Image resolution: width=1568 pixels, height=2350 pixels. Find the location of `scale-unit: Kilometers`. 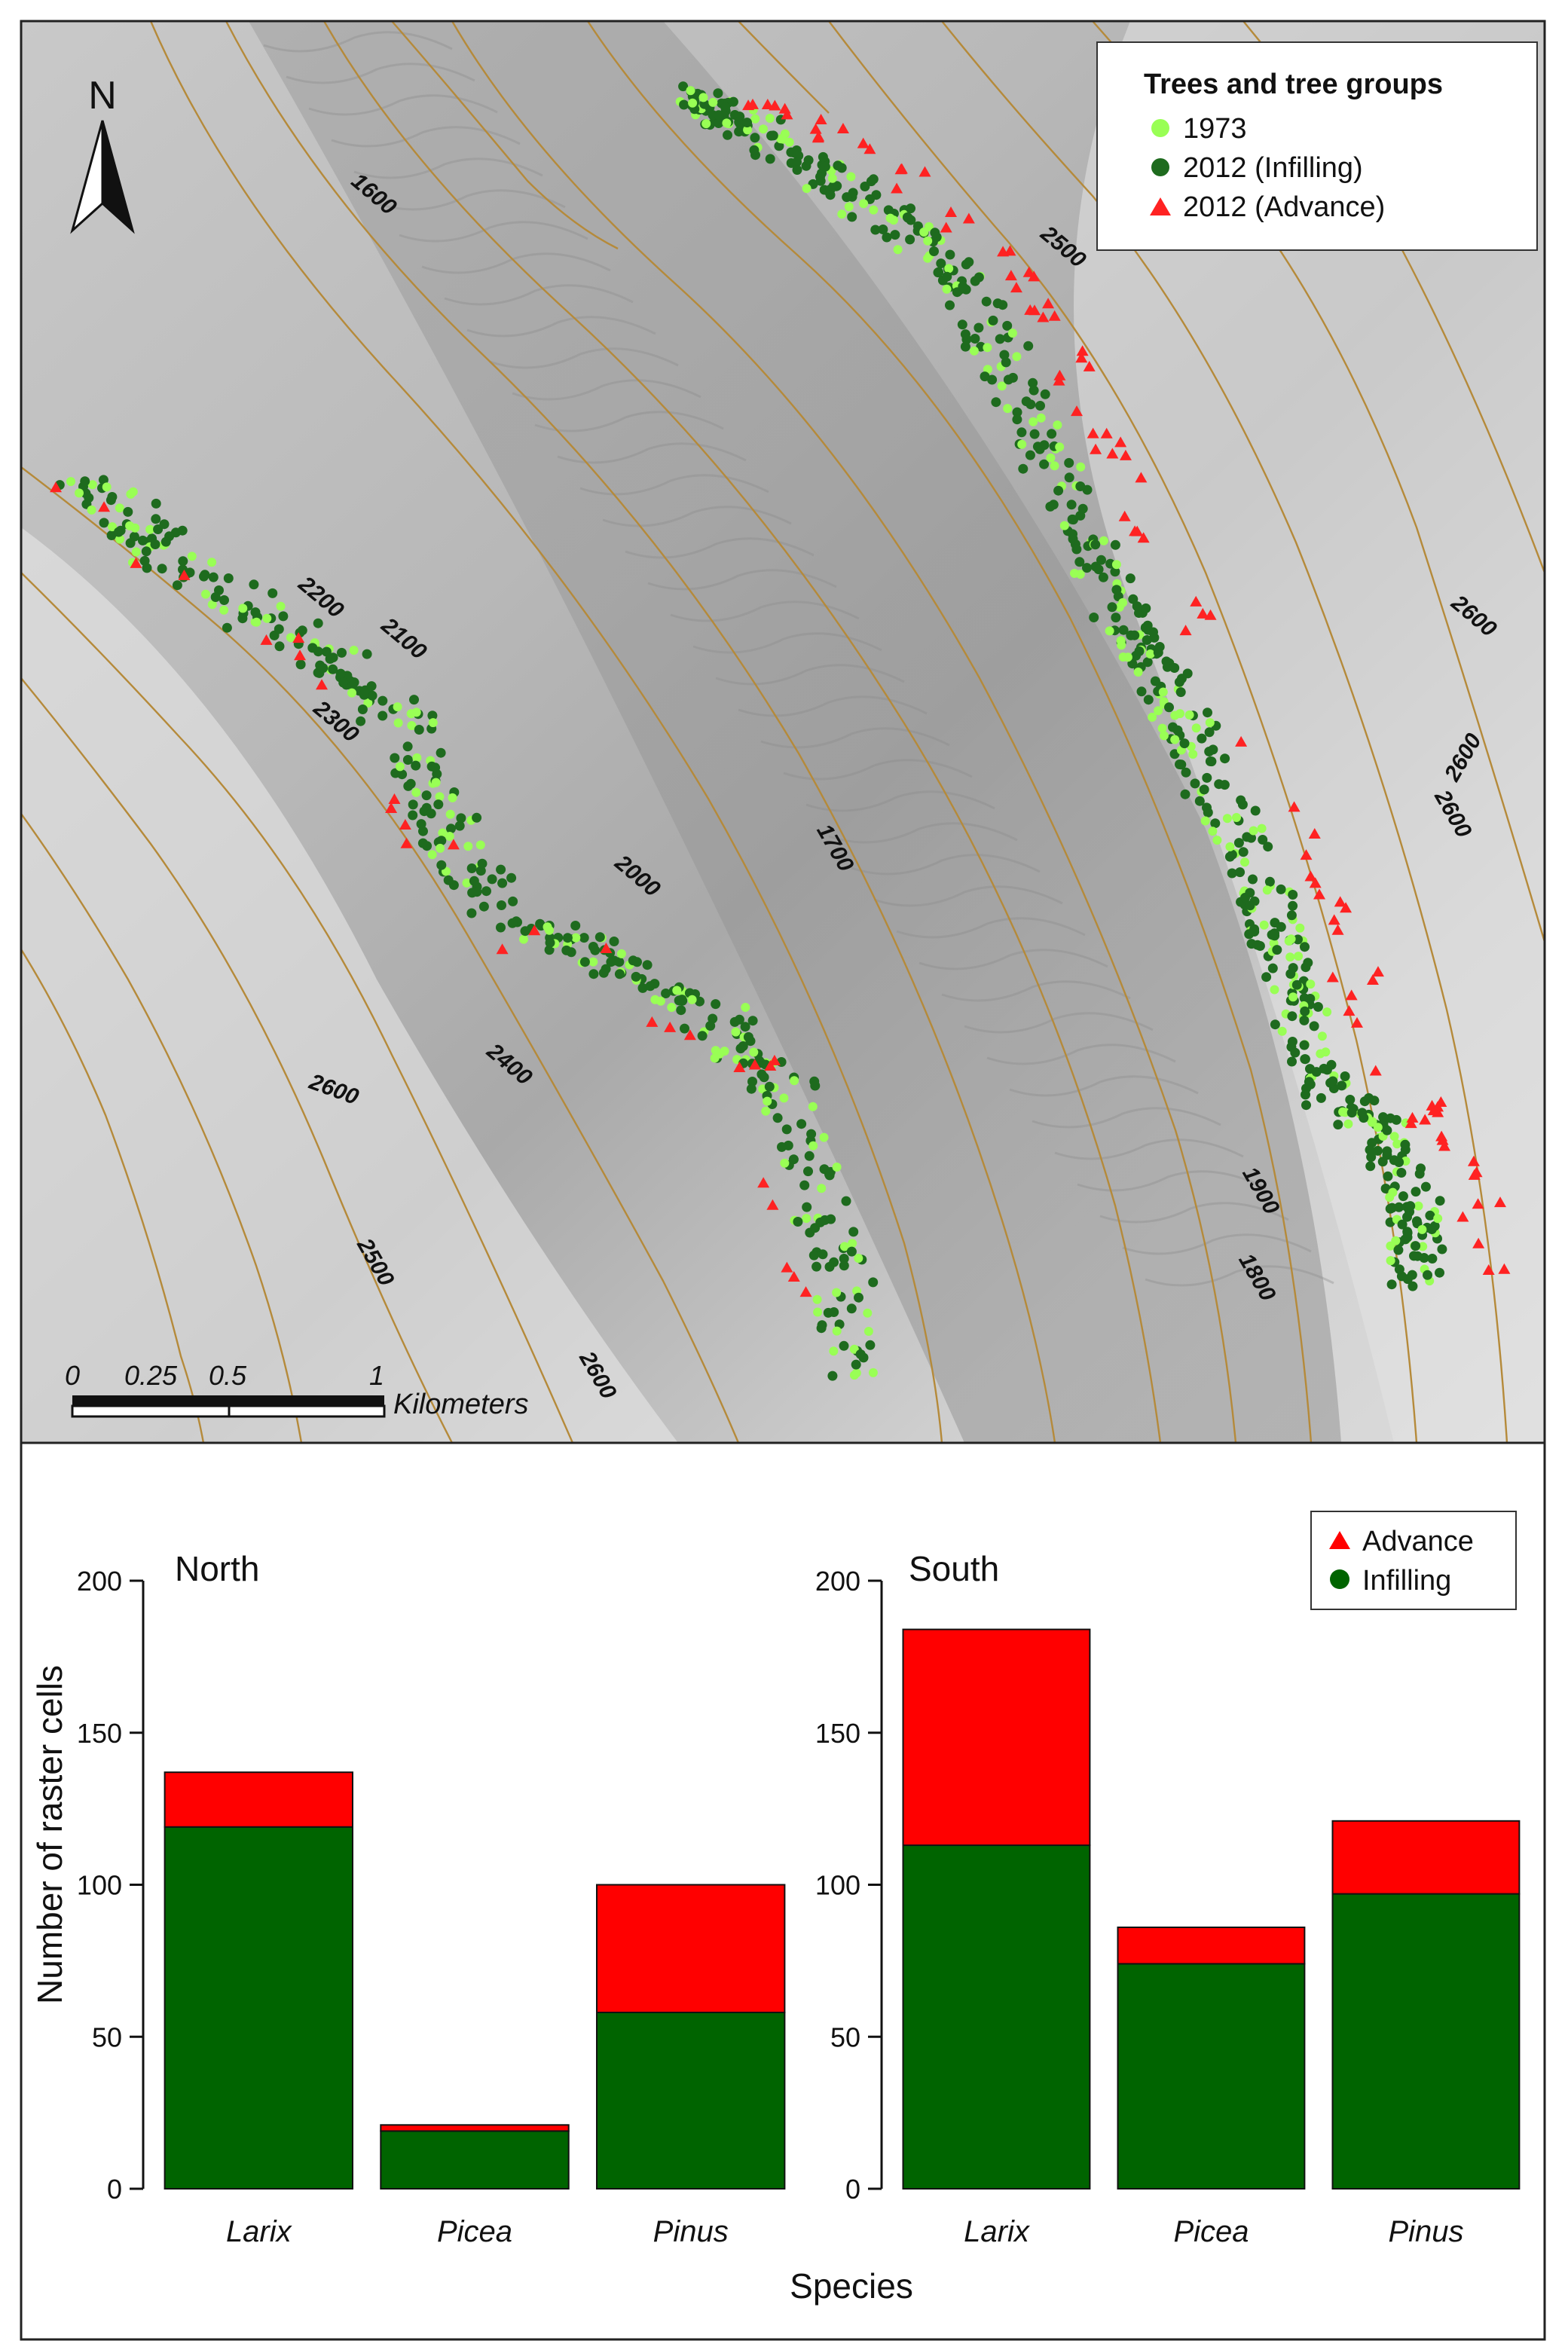

scale-unit: Kilometers is located at coordinates (461, 1404).